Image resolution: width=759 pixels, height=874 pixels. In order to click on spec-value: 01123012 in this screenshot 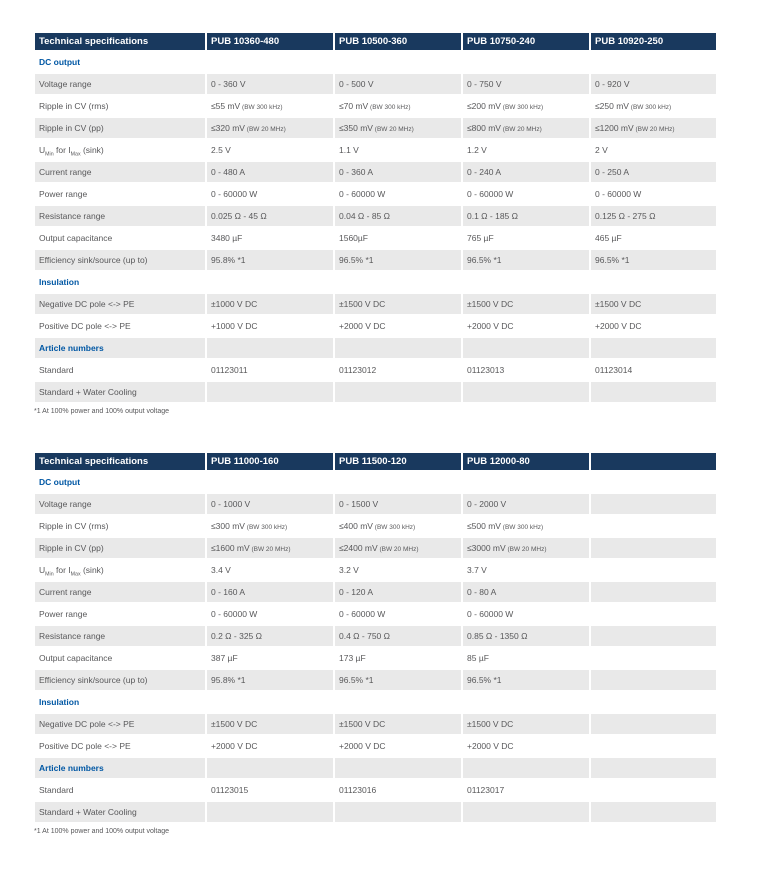, I will do `click(358, 370)`.